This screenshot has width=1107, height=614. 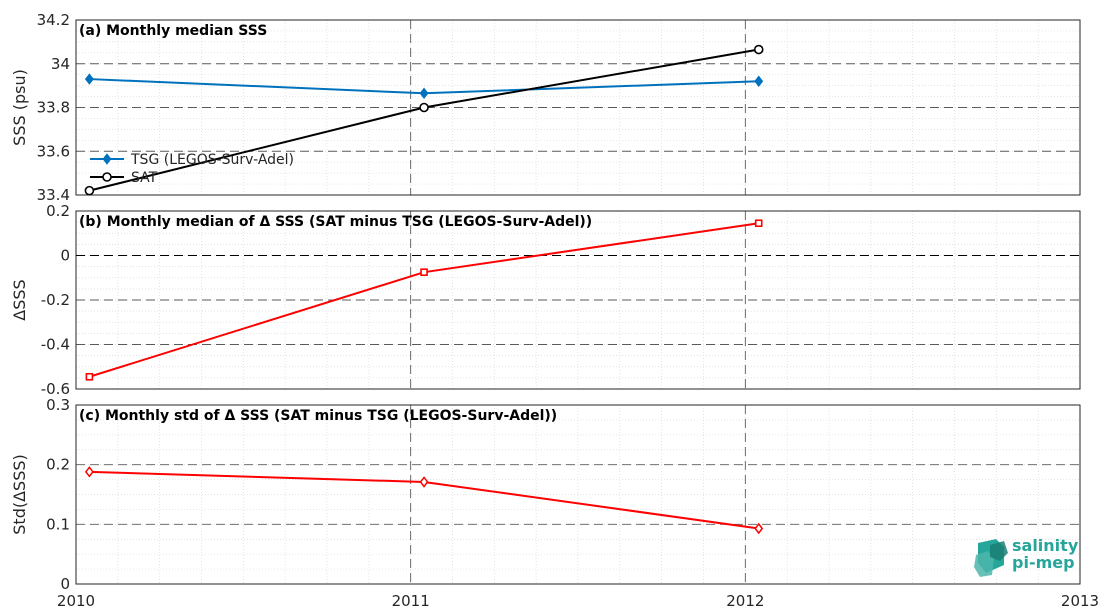 What do you see at coordinates (19, 494) in the screenshot?
I see `y-axis-label: Std(ΔSSS)` at bounding box center [19, 494].